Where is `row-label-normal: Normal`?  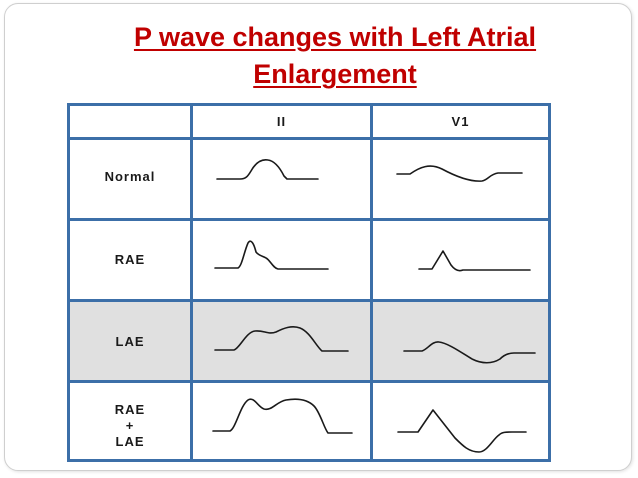
row-label-normal: Normal is located at coordinates (130, 176).